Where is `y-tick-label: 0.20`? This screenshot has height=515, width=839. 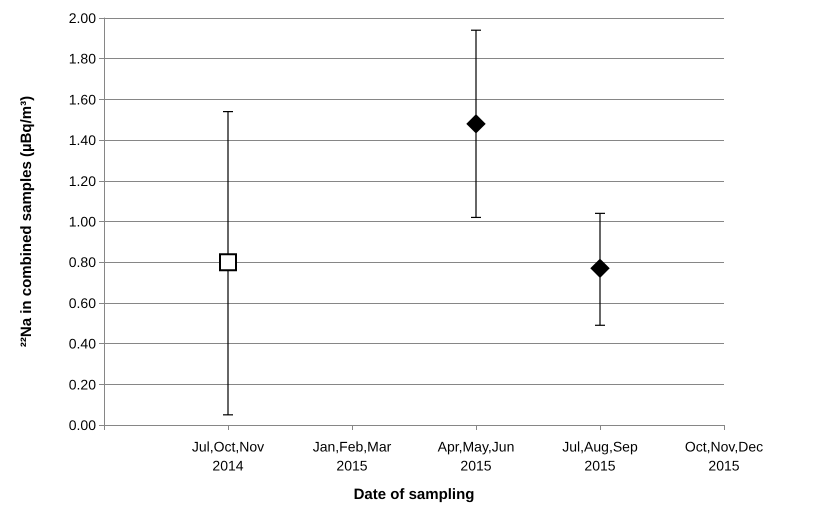 y-tick-label: 0.20 is located at coordinates (82, 384).